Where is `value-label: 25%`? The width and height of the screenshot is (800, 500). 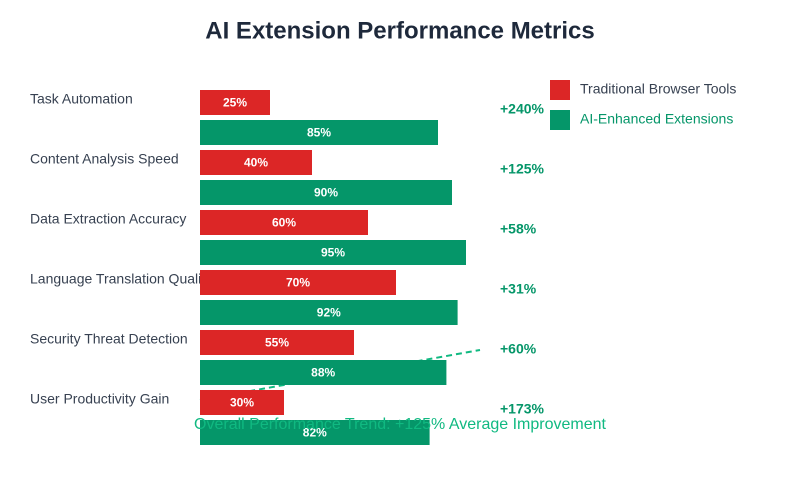 value-label: 25% is located at coordinates (235, 103).